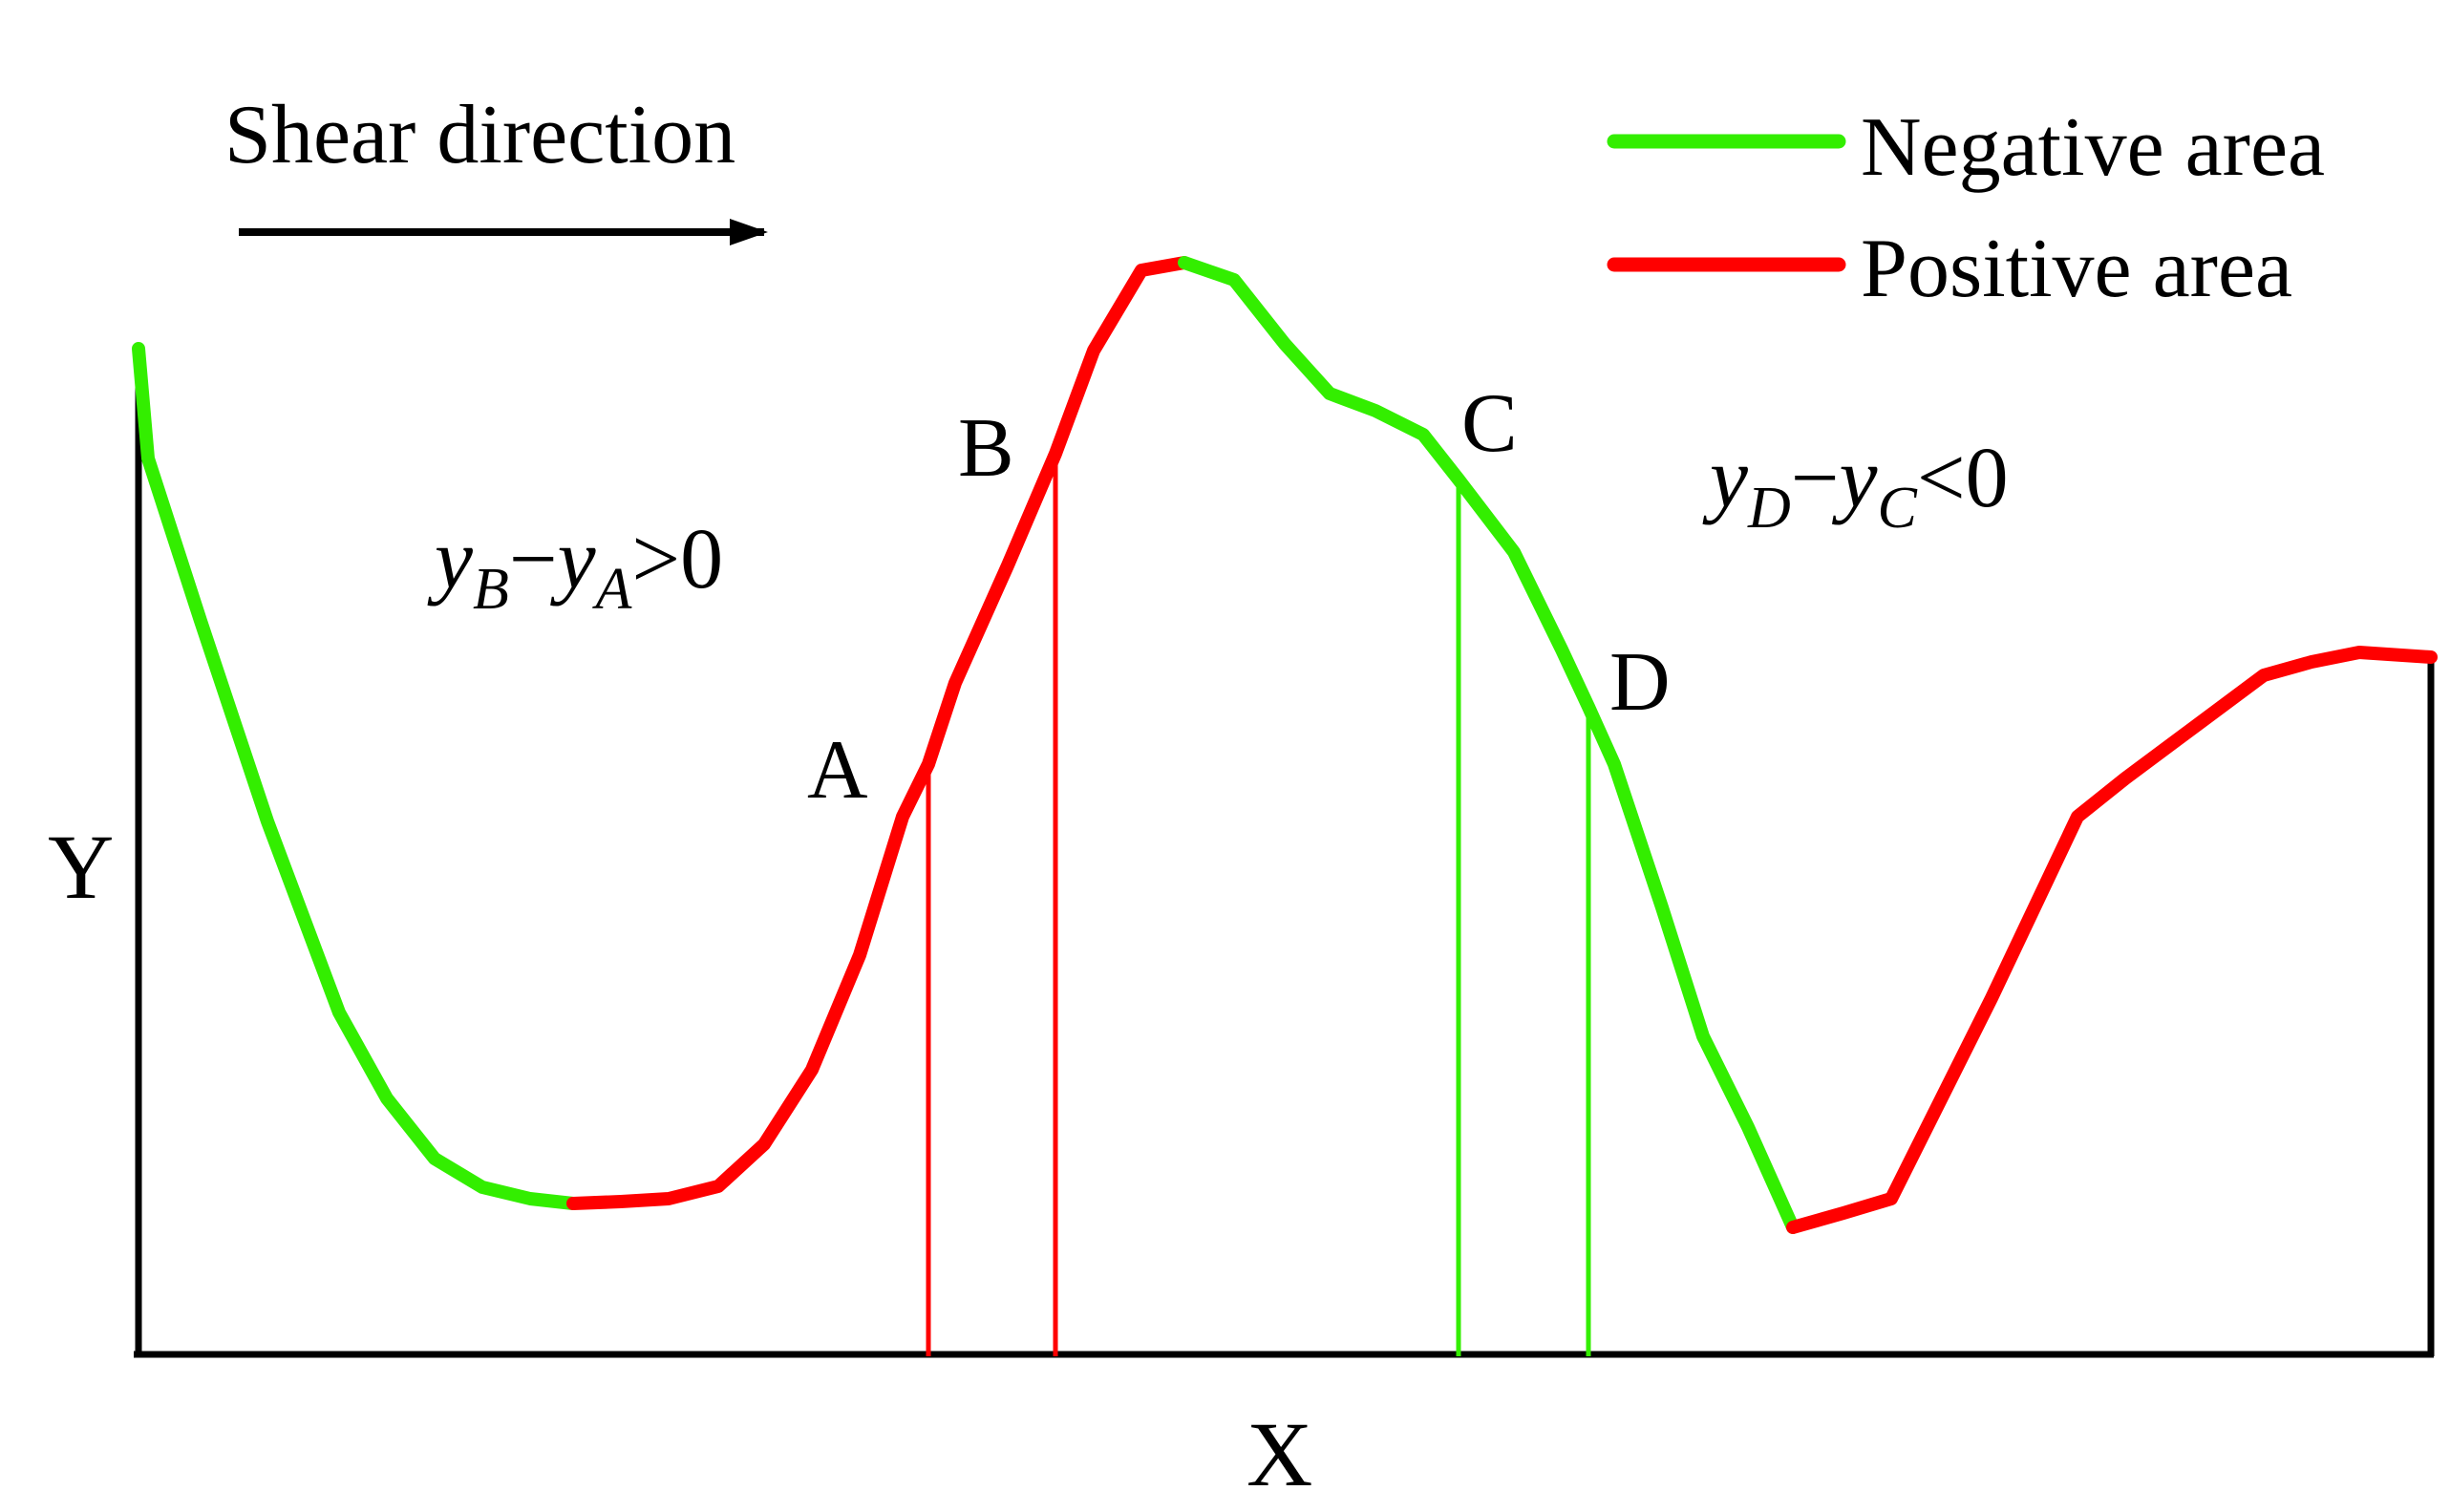 This screenshot has height=1512, width=2450. I want to click on point-label-c: C, so click(1489, 423).